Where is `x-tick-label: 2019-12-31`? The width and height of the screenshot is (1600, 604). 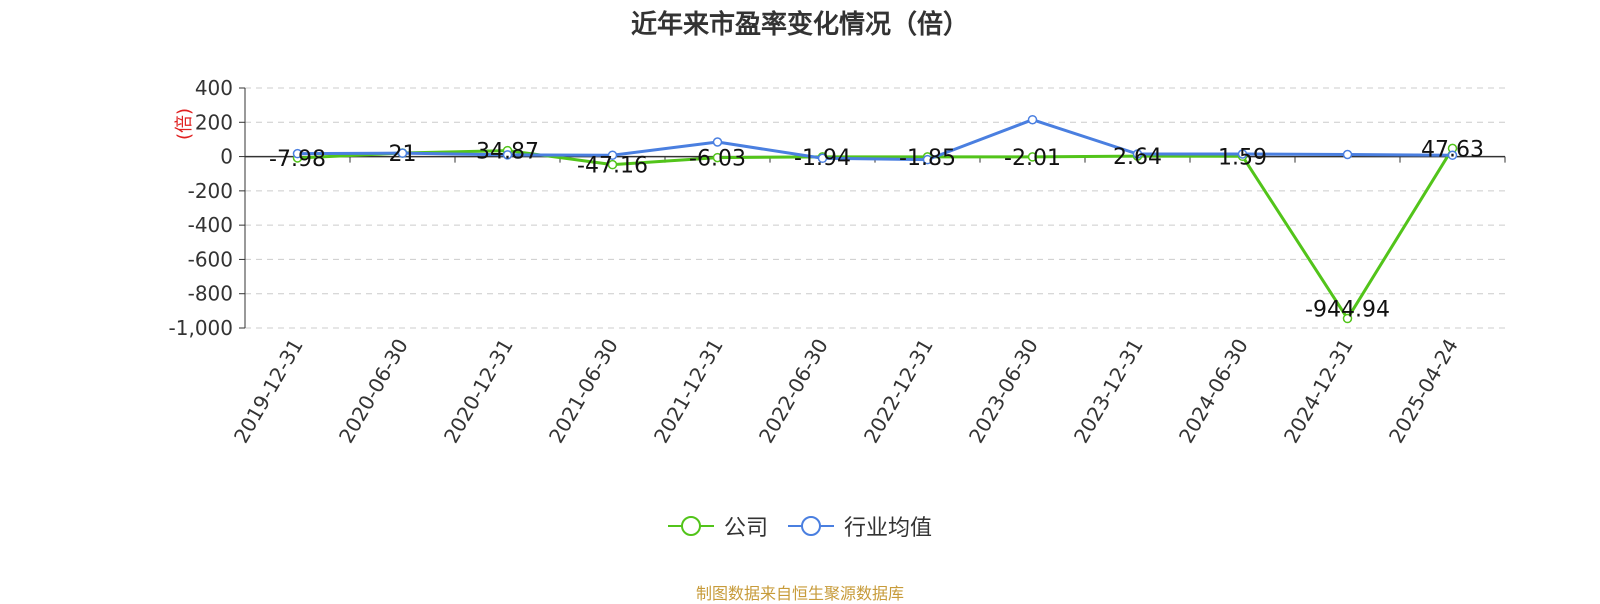 x-tick-label: 2019-12-31 is located at coordinates (268, 391).